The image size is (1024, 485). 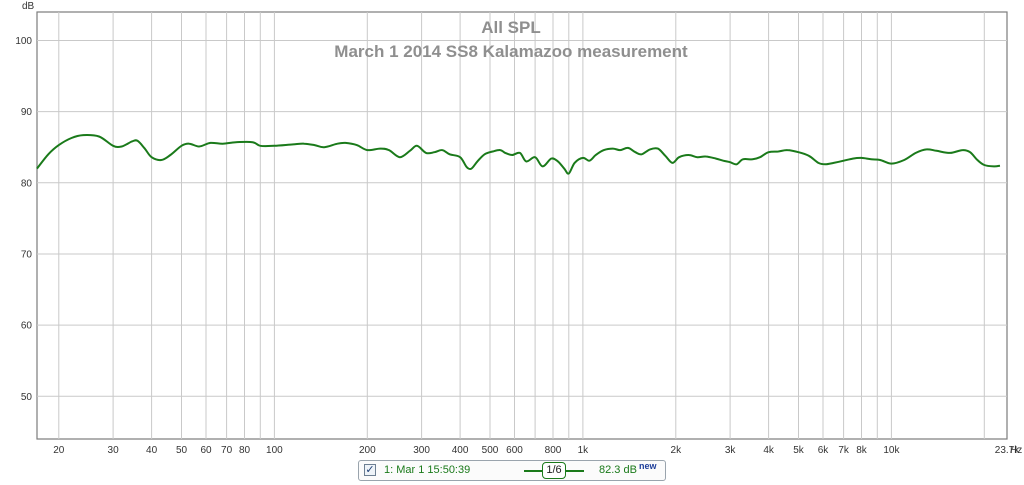 What do you see at coordinates (511, 51) in the screenshot?
I see `chart-subtitle: March 1 2014 SS8 Kalamazoo measurement` at bounding box center [511, 51].